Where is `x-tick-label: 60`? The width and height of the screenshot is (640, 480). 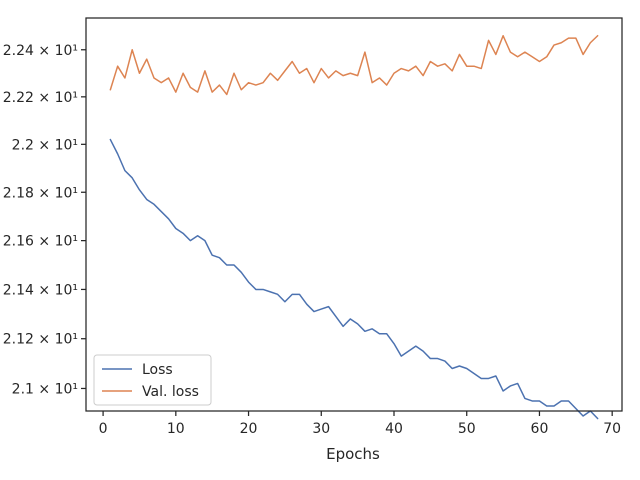 x-tick-label: 60 is located at coordinates (540, 429).